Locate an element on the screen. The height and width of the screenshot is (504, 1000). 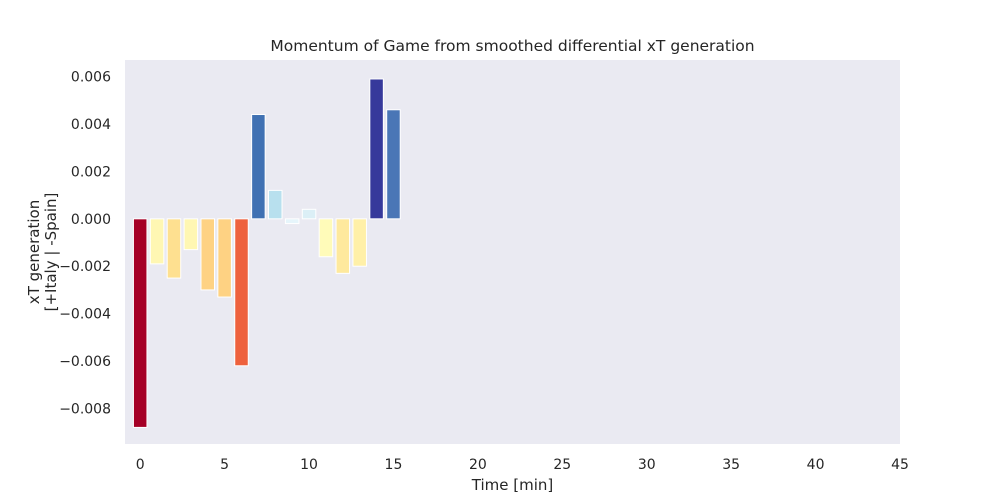
y-tick-label: 0.006 is located at coordinates (91, 78).